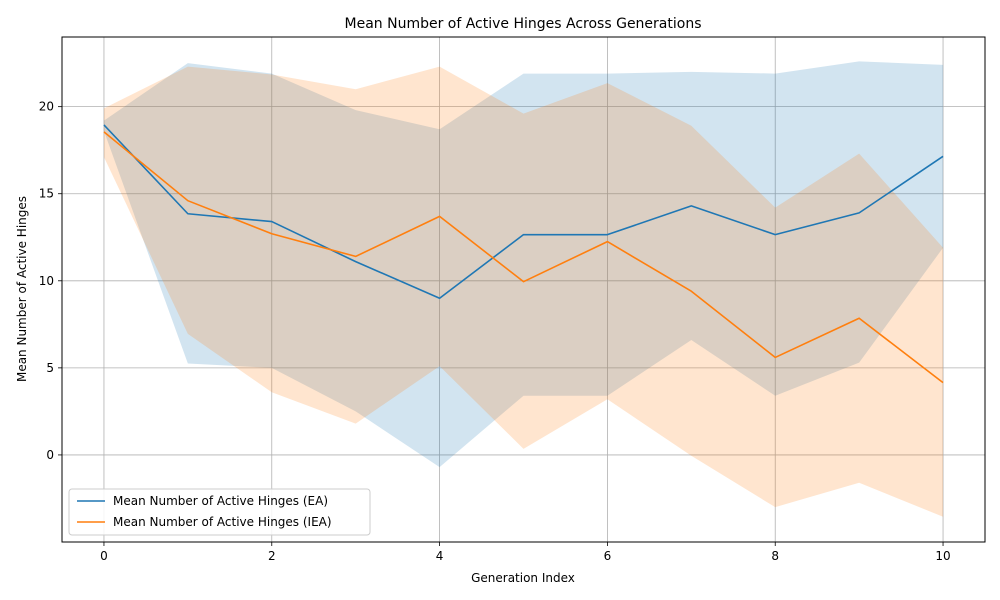 The width and height of the screenshot is (1000, 600). Describe the element at coordinates (942, 556) in the screenshot. I see `x-tick-label: 10` at that location.